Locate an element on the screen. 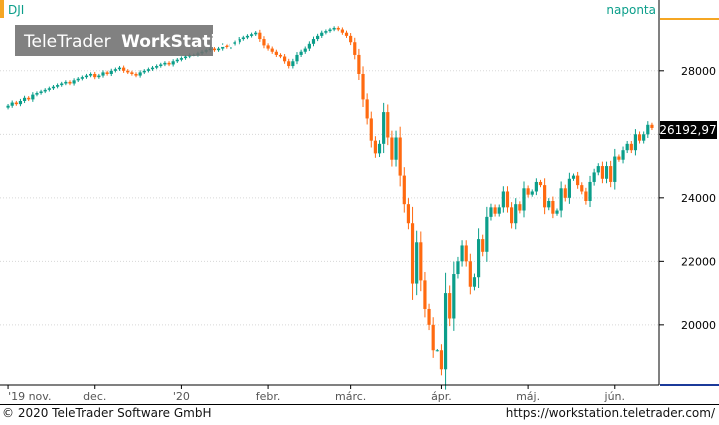 The height and width of the screenshot is (425, 719). y-tick-label: 20000 is located at coordinates (698, 325).